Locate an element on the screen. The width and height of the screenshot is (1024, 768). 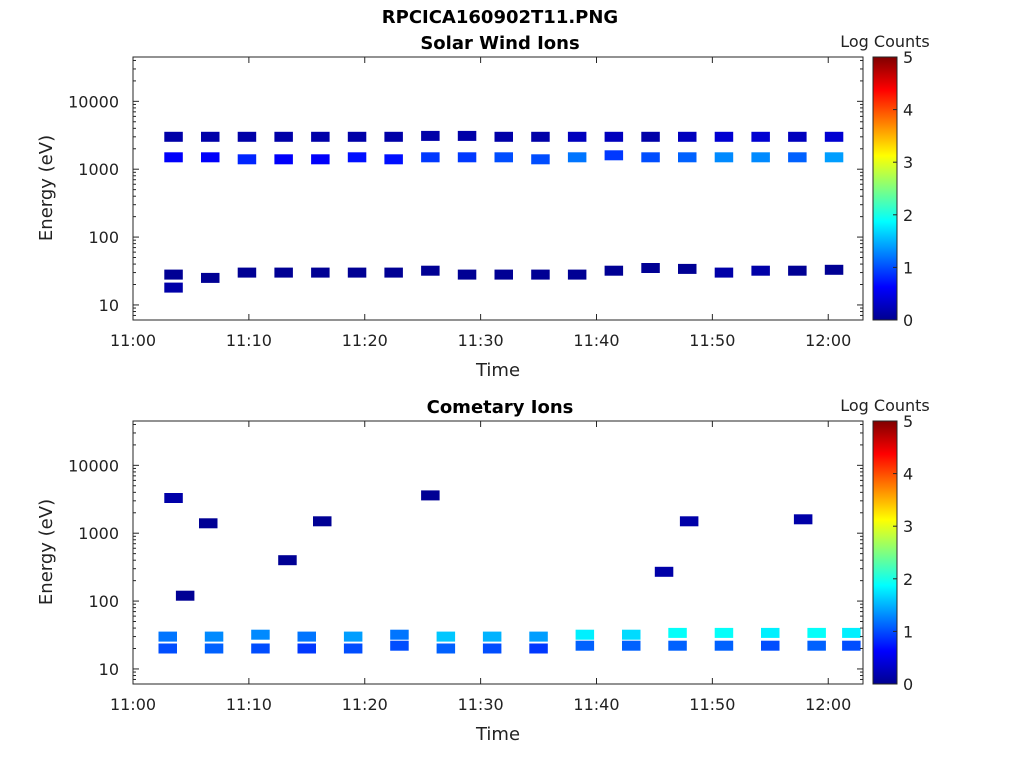
panel-title: Cometary Ions is located at coordinates (500, 407).